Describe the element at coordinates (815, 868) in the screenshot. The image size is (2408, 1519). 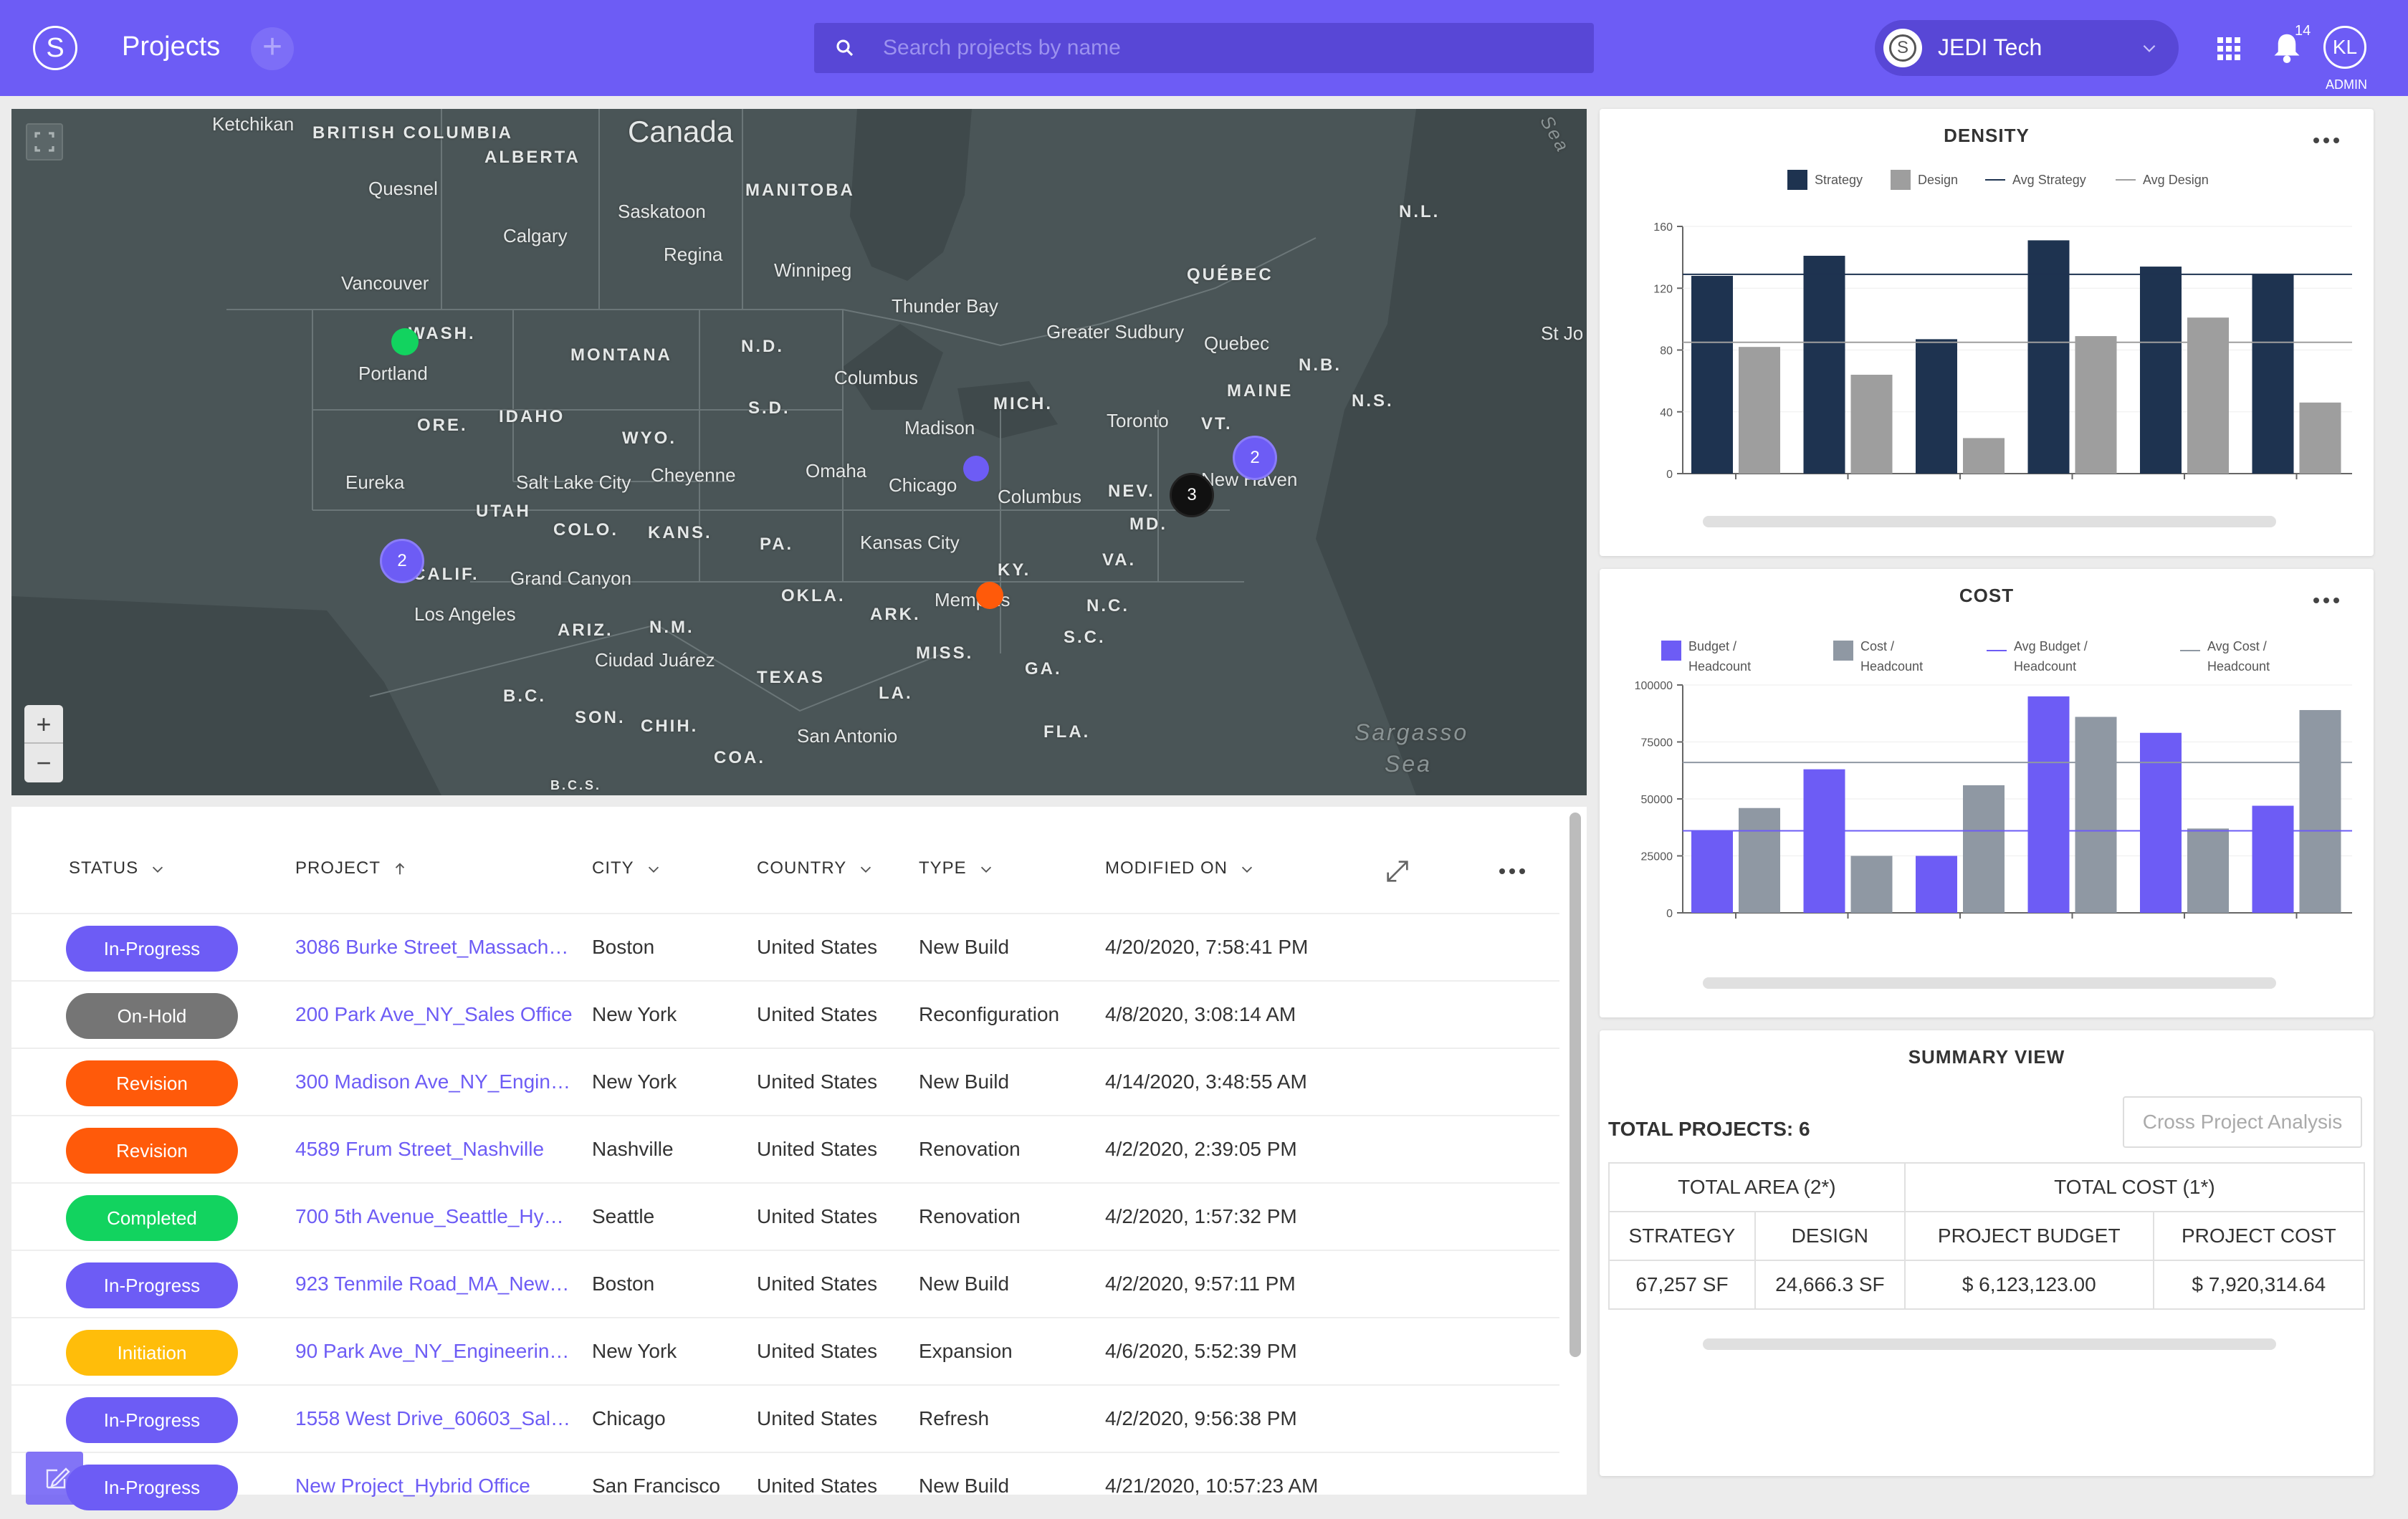
I see `column-header-country: COUNTRY` at that location.